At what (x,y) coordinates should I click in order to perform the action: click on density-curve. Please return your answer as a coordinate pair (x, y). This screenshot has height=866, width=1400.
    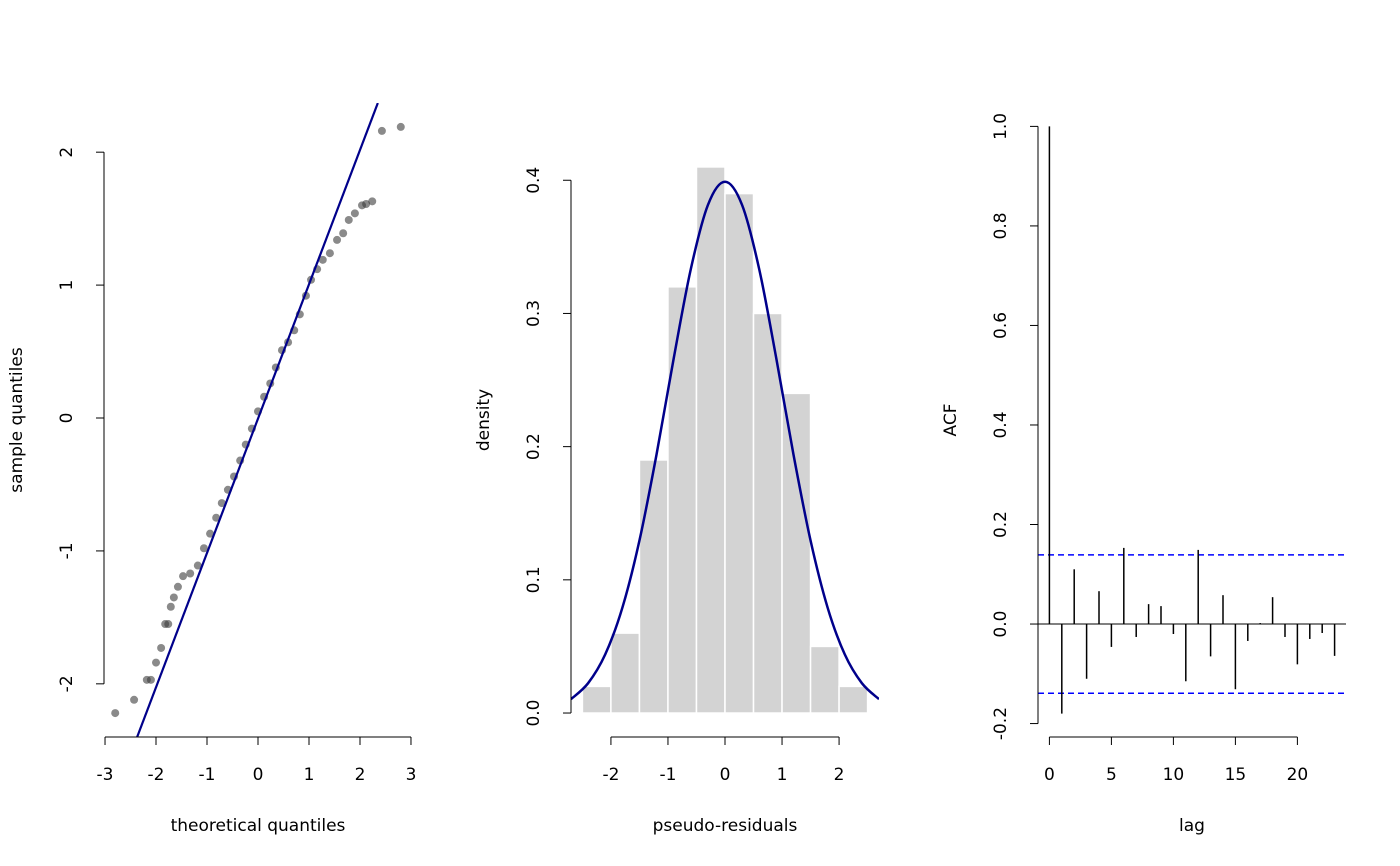
    Looking at the image, I should click on (725, 440).